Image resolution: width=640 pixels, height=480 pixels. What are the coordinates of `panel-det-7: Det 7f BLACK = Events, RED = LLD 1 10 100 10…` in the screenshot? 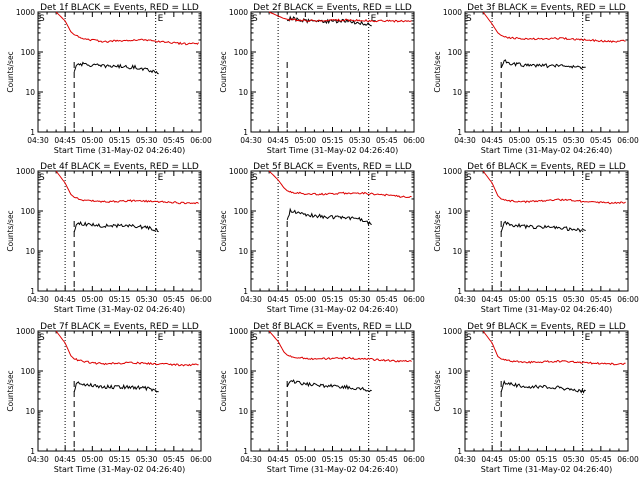 It's located at (109, 398).